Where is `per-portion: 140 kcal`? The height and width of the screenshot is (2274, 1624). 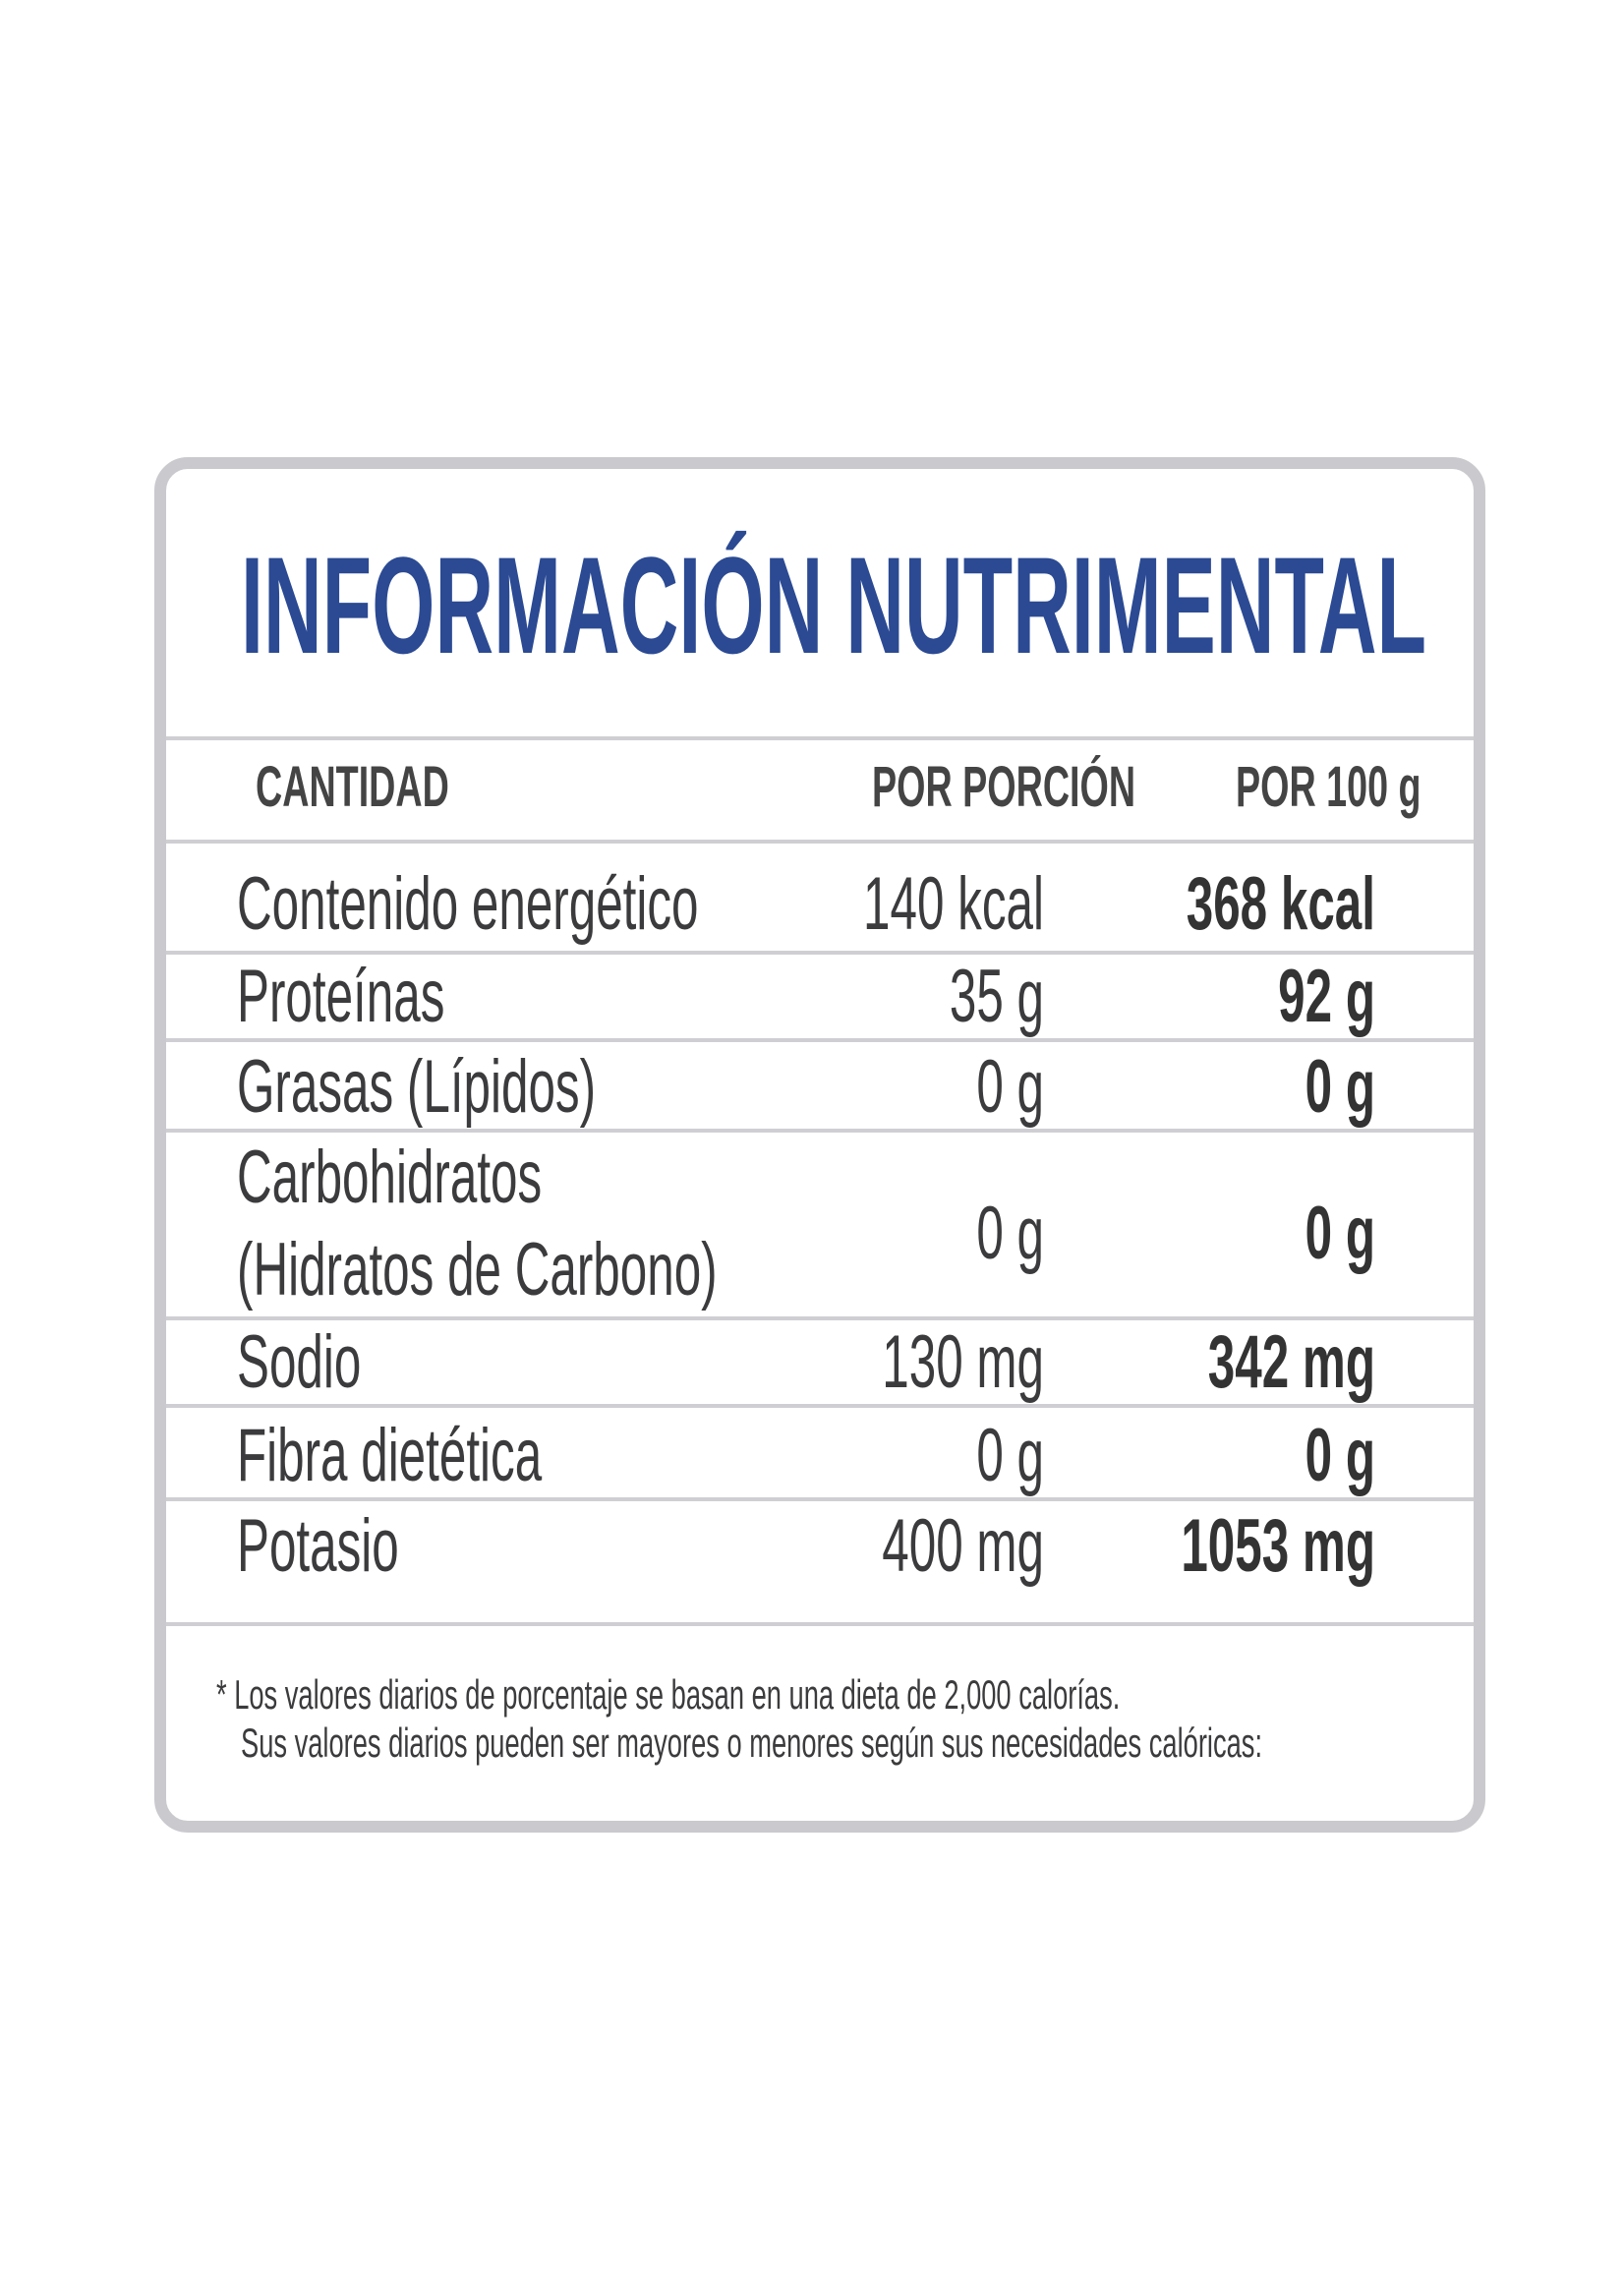 per-portion: 140 kcal is located at coordinates (953, 903).